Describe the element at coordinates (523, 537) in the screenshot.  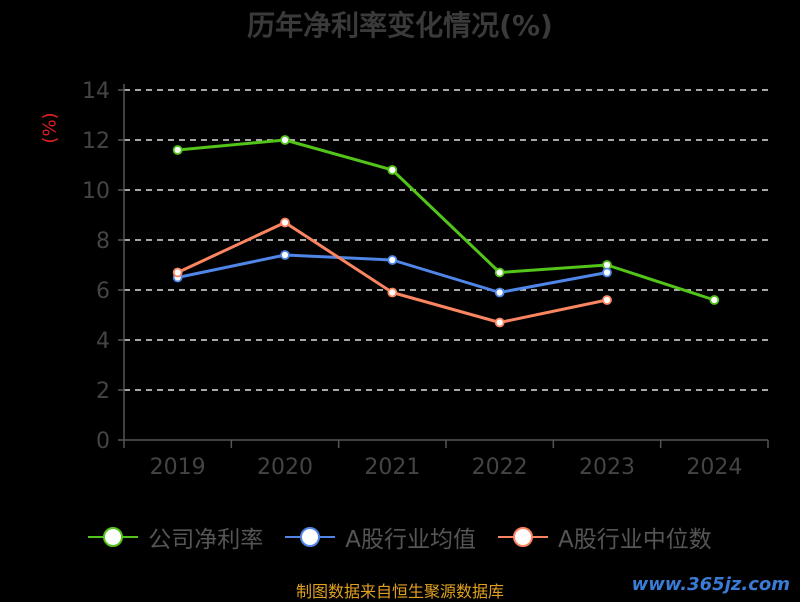
I see `legend-marker-industry-median` at that location.